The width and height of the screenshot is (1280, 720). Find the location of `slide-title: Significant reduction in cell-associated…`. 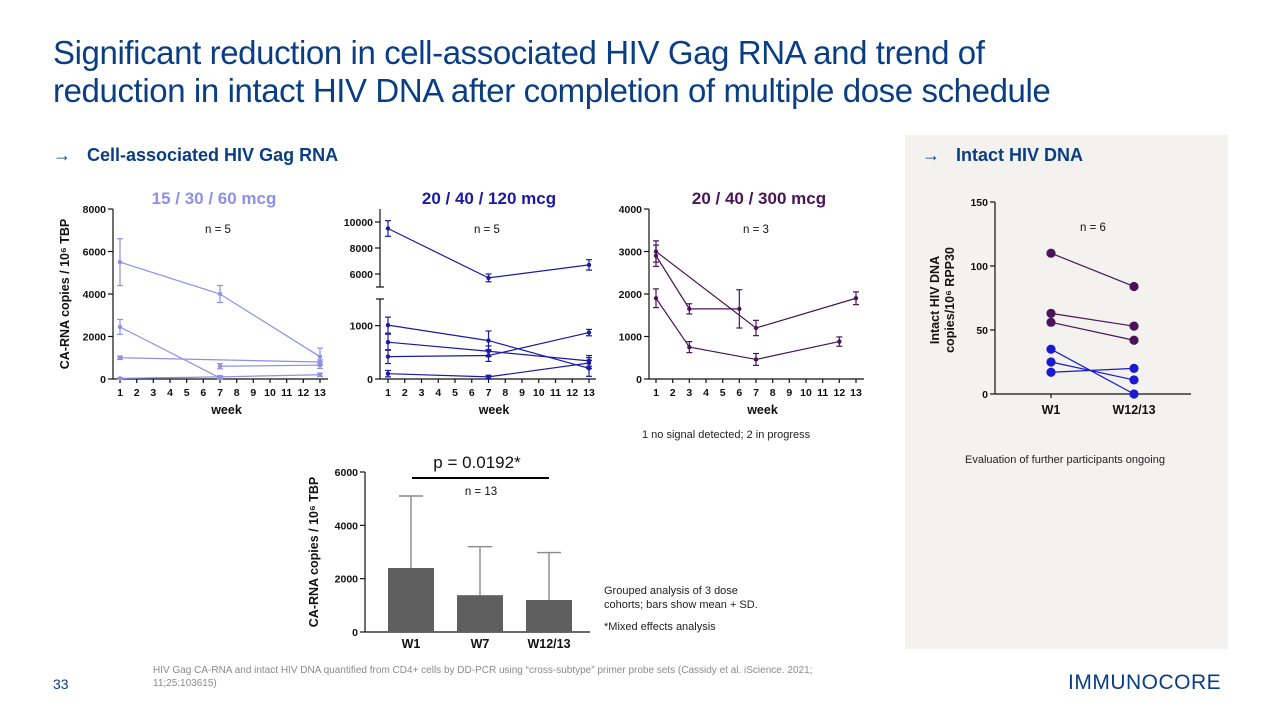

slide-title: Significant reduction in cell-associated… is located at coordinates (653, 72).